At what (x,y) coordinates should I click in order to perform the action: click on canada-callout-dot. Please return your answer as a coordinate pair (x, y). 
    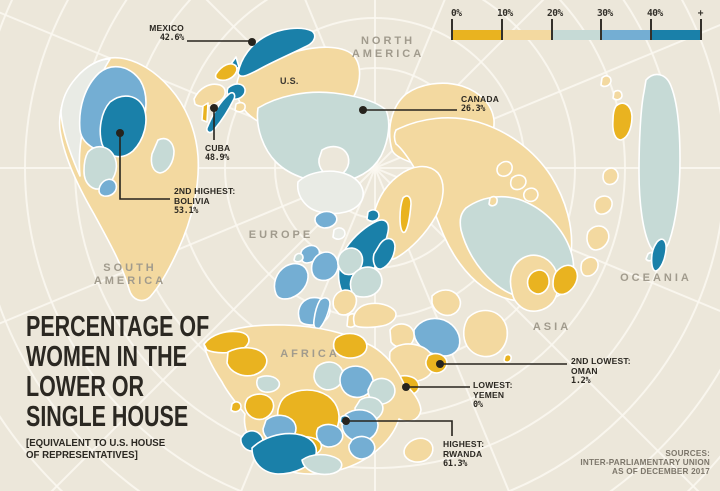
    Looking at the image, I should click on (363, 110).